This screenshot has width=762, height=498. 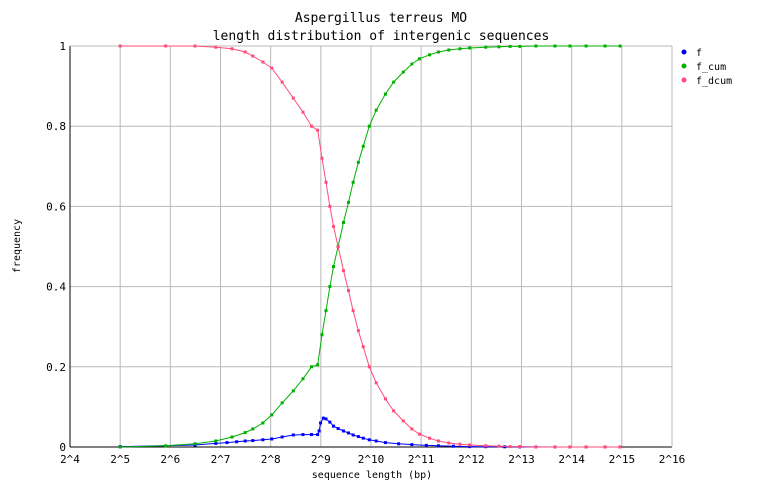 What do you see at coordinates (56, 247) in the screenshot?
I see `y-axis: 0 0.2 0.4 0.6 0.8 1` at bounding box center [56, 247].